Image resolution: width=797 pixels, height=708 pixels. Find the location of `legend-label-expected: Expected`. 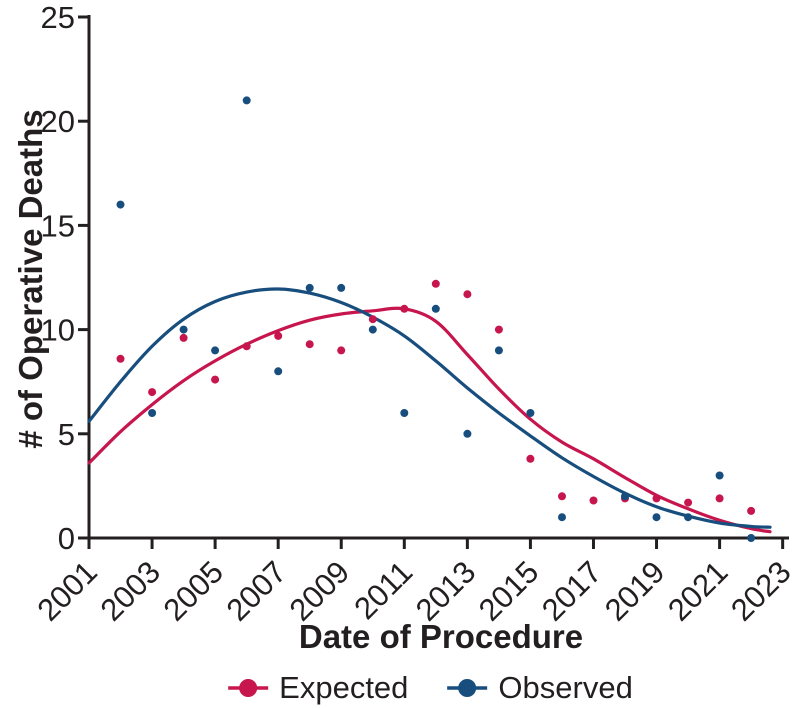

legend-label-expected: Expected is located at coordinates (344, 687).